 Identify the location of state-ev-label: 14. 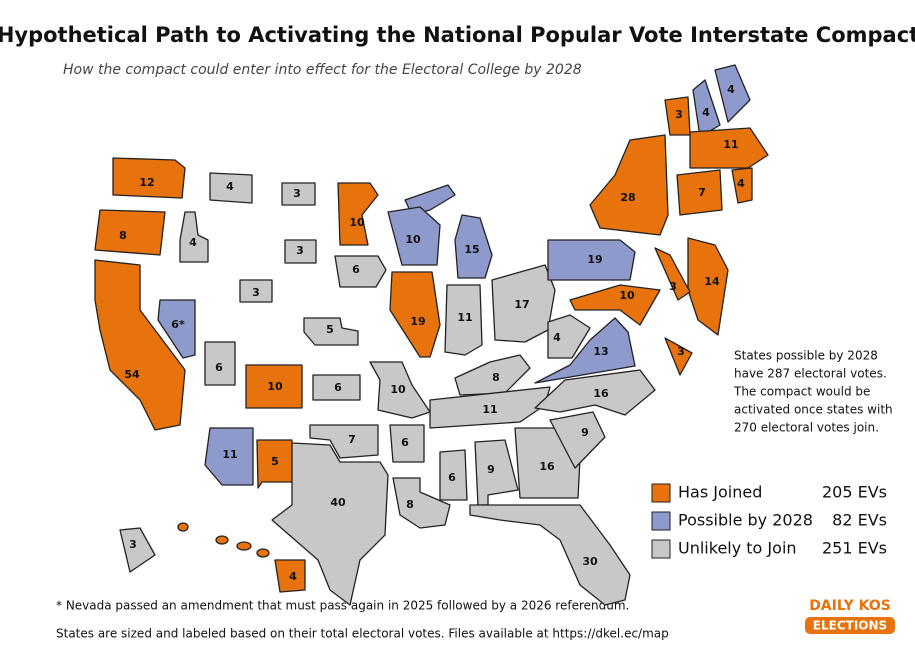
(712, 281).